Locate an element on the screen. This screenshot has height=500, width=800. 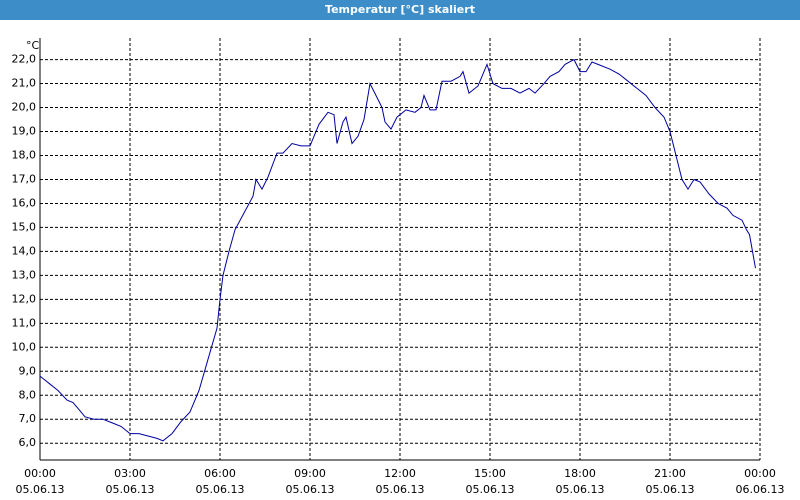
x-tick-label: 12:00 05.06.13 is located at coordinates (400, 481).